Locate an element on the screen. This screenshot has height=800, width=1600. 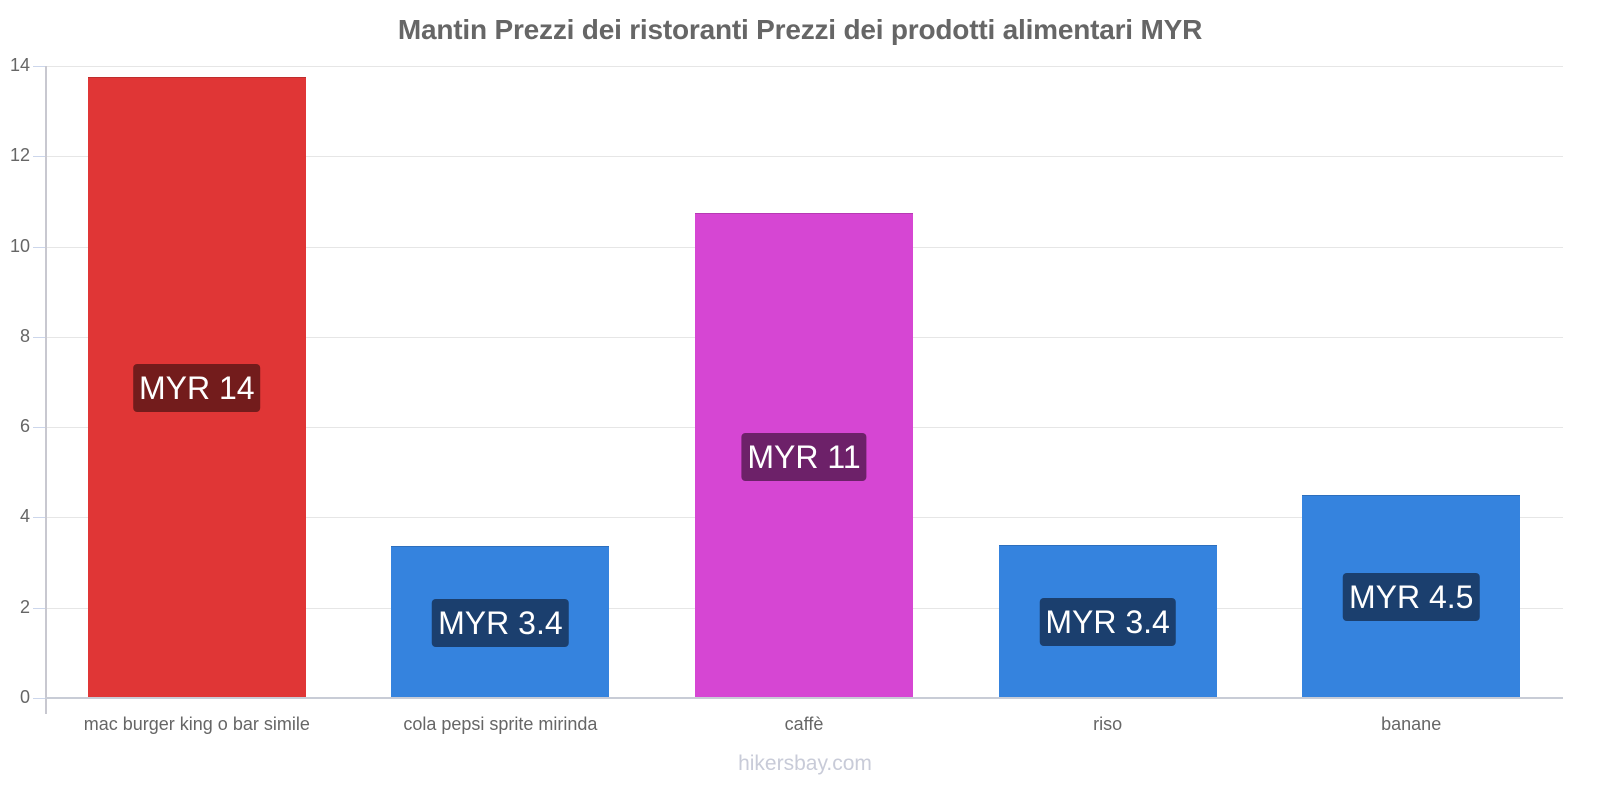
x-tick-label: mac burger king o bar simile is located at coordinates (196, 724).